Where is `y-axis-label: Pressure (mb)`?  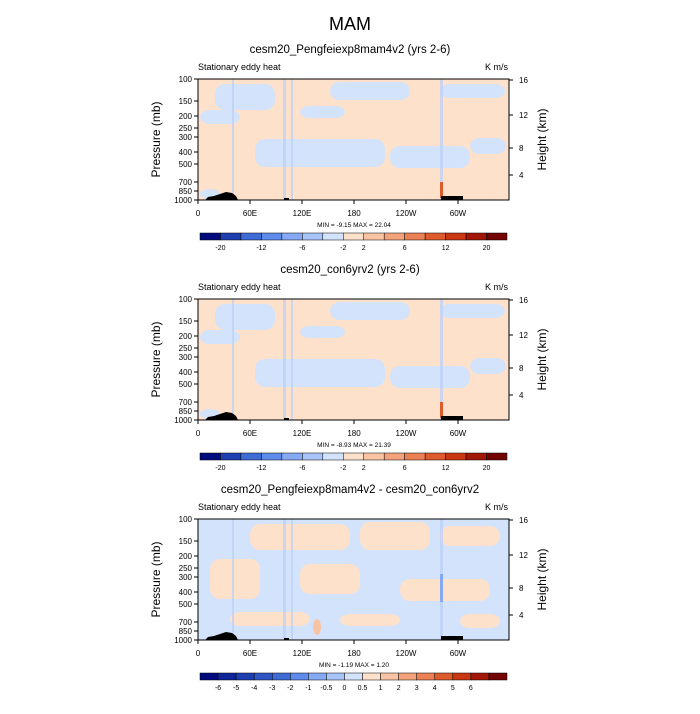
y-axis-label: Pressure (mb) is located at coordinates (156, 579).